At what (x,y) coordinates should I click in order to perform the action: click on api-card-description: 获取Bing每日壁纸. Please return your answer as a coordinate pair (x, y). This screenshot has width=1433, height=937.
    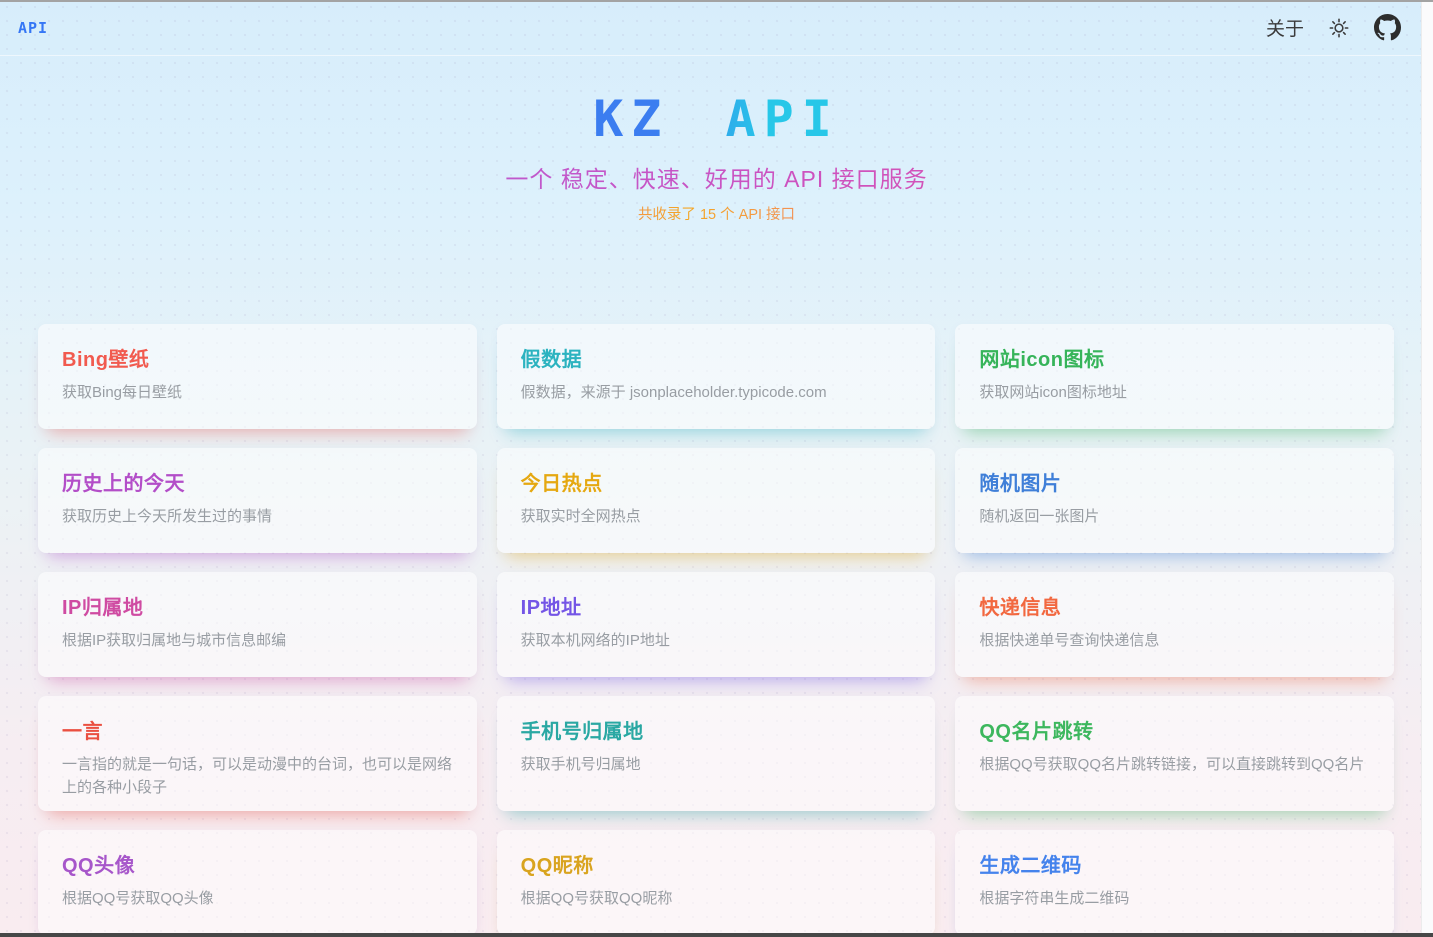
    Looking at the image, I should click on (122, 392).